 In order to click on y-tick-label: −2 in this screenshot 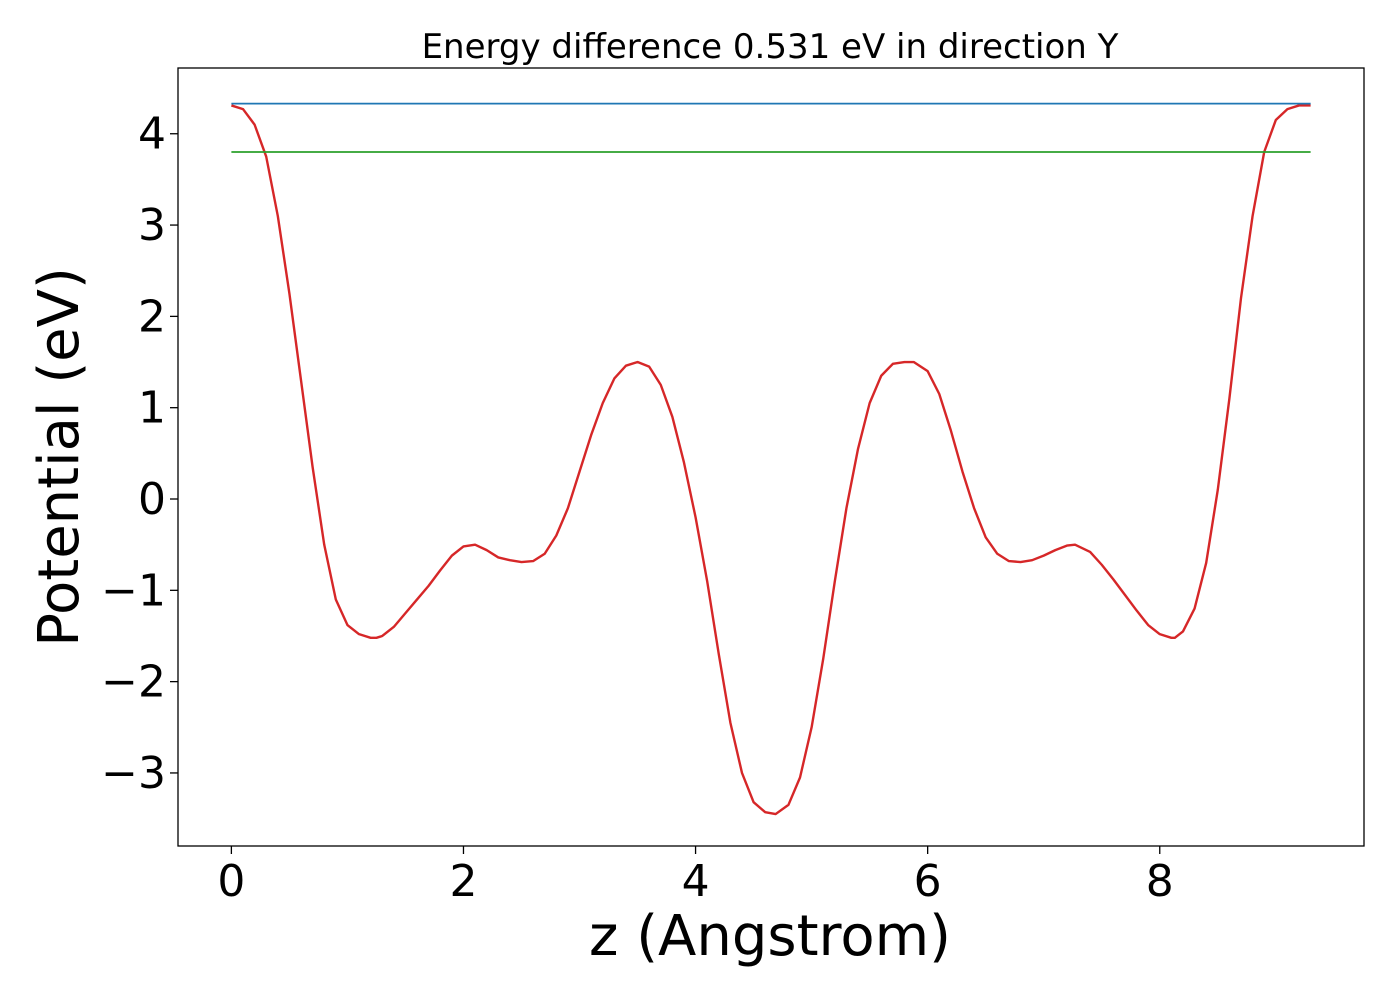, I will do `click(133, 682)`.